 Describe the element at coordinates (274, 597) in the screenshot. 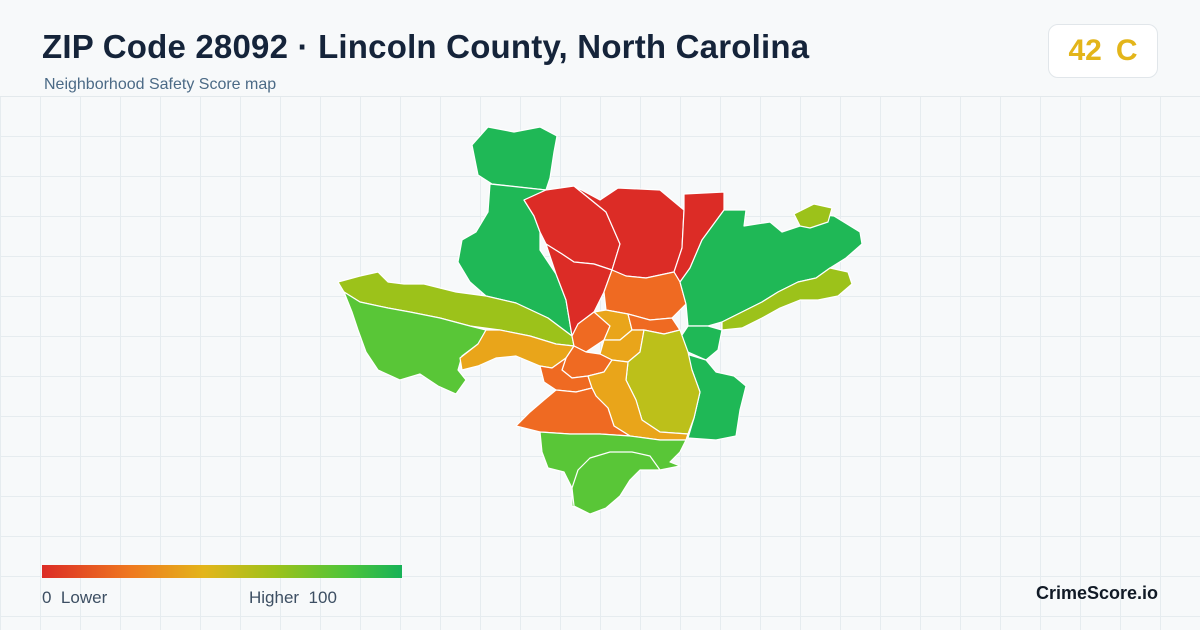

I see `legend-max-text: Higher` at that location.